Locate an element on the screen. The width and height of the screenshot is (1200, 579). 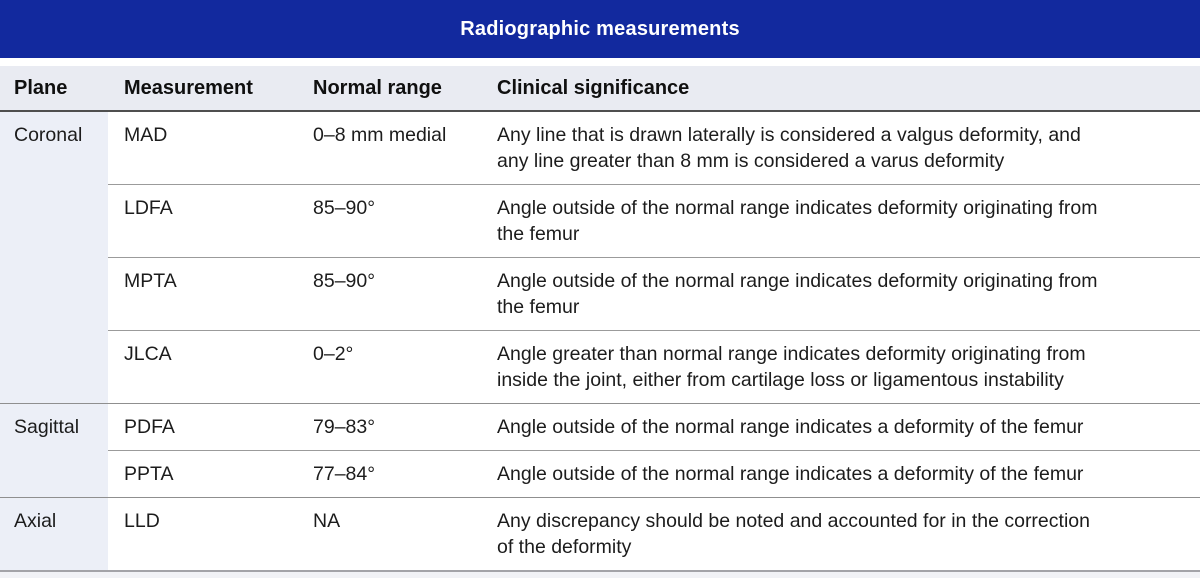
measurement-cell: MPTA is located at coordinates (202, 294).